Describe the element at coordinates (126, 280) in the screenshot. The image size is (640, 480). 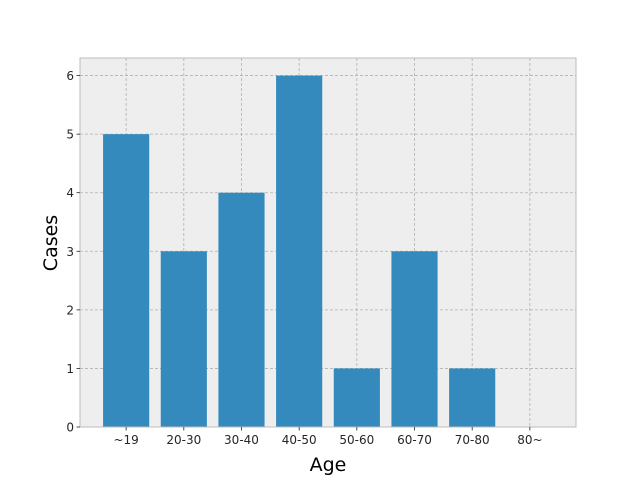
I see `bar-~19` at that location.